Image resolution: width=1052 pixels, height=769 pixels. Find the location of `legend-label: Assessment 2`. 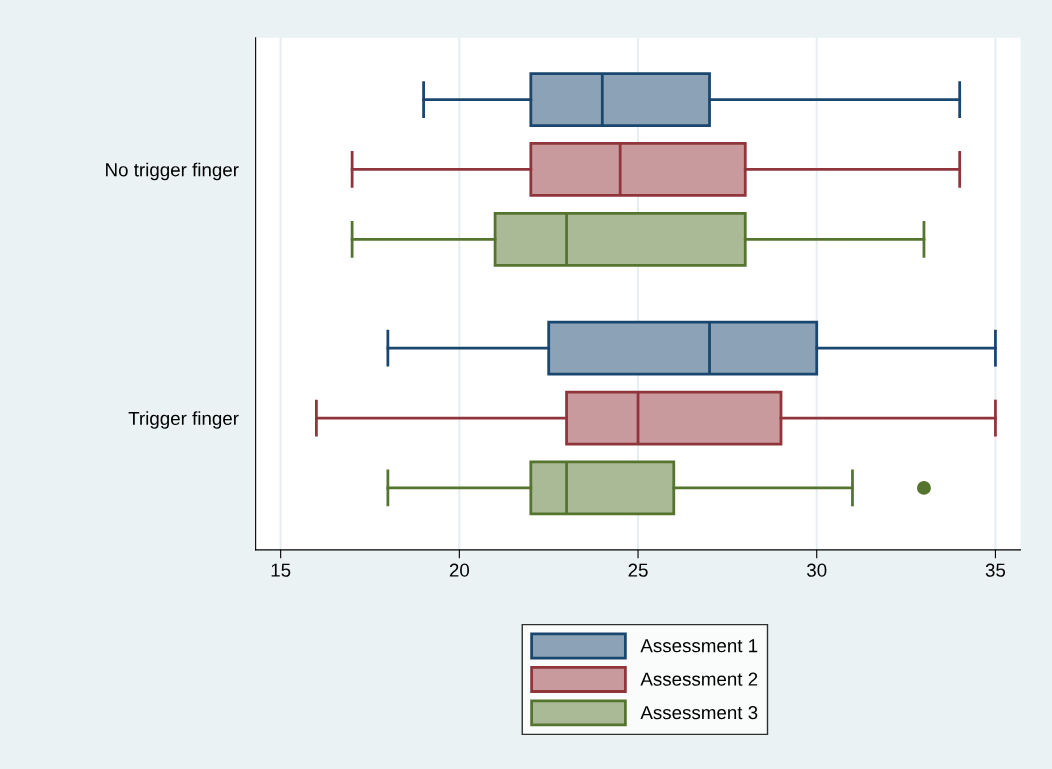

legend-label: Assessment 2 is located at coordinates (699, 679).